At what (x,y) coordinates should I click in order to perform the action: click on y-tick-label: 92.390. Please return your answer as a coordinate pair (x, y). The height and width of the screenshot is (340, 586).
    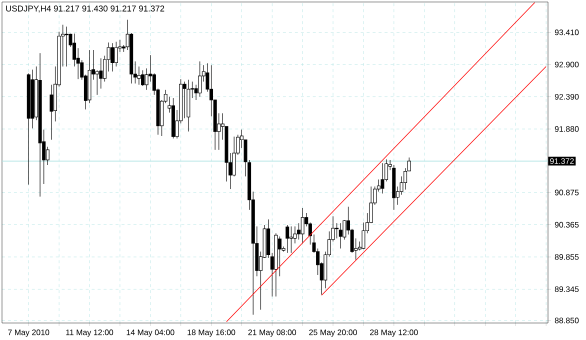
    Looking at the image, I should click on (566, 97).